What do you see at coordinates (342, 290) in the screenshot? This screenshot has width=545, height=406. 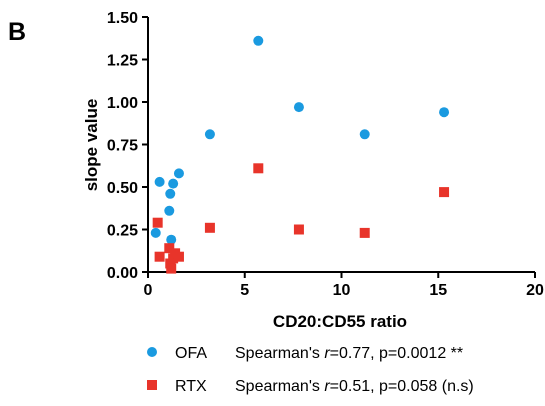 I see `x-tick-label: 10` at bounding box center [342, 290].